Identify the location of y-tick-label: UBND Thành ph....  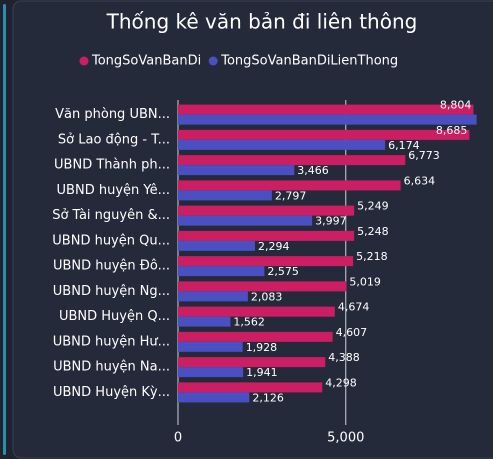
(112, 165).